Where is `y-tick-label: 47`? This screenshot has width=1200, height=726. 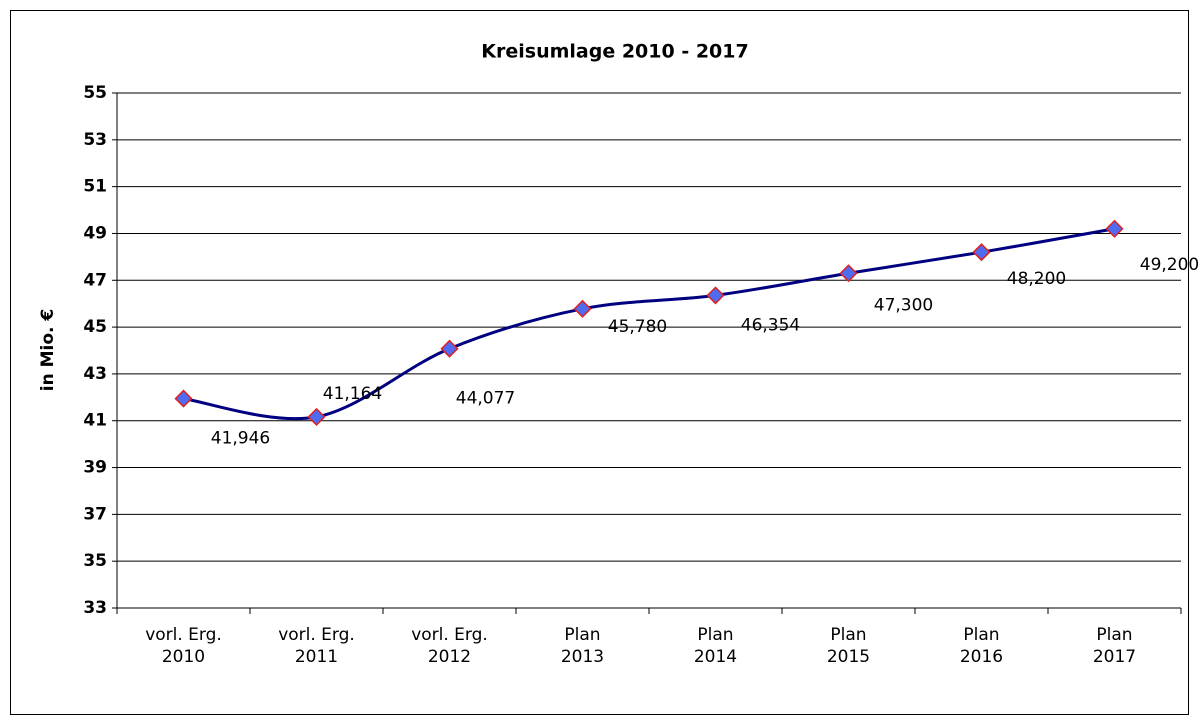
y-tick-label: 47 is located at coordinates (95, 280).